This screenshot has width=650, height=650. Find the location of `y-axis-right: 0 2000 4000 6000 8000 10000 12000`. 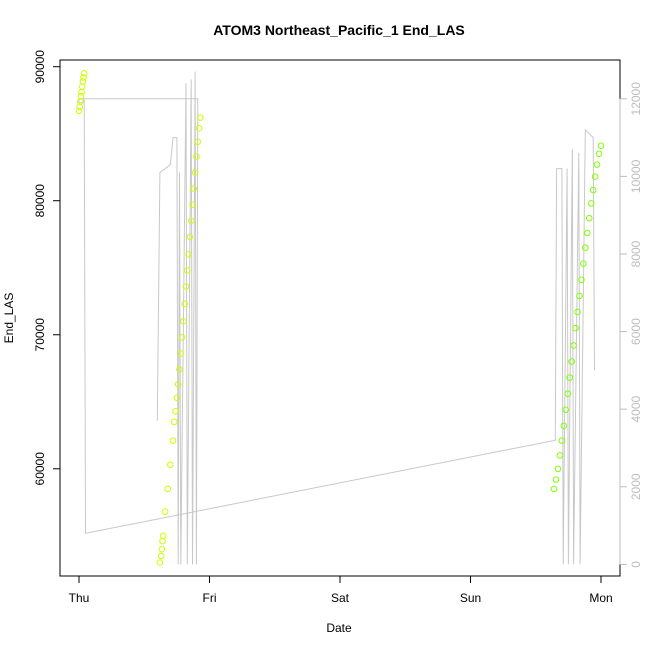

y-axis-right: 0 2000 4000 6000 8000 10000 12000 is located at coordinates (631, 325).